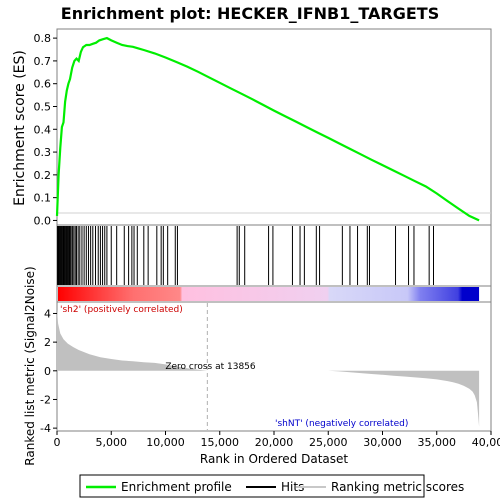  Describe the element at coordinates (210, 367) in the screenshot. I see `zero-cross-label: Zero cross at 13856` at that location.